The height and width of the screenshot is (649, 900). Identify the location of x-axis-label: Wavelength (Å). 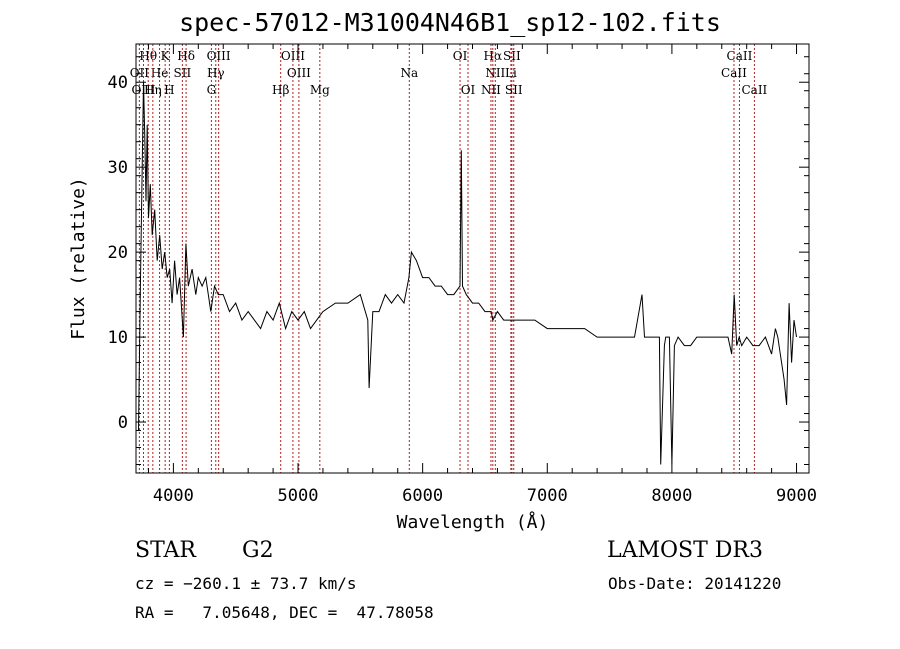
(473, 522).